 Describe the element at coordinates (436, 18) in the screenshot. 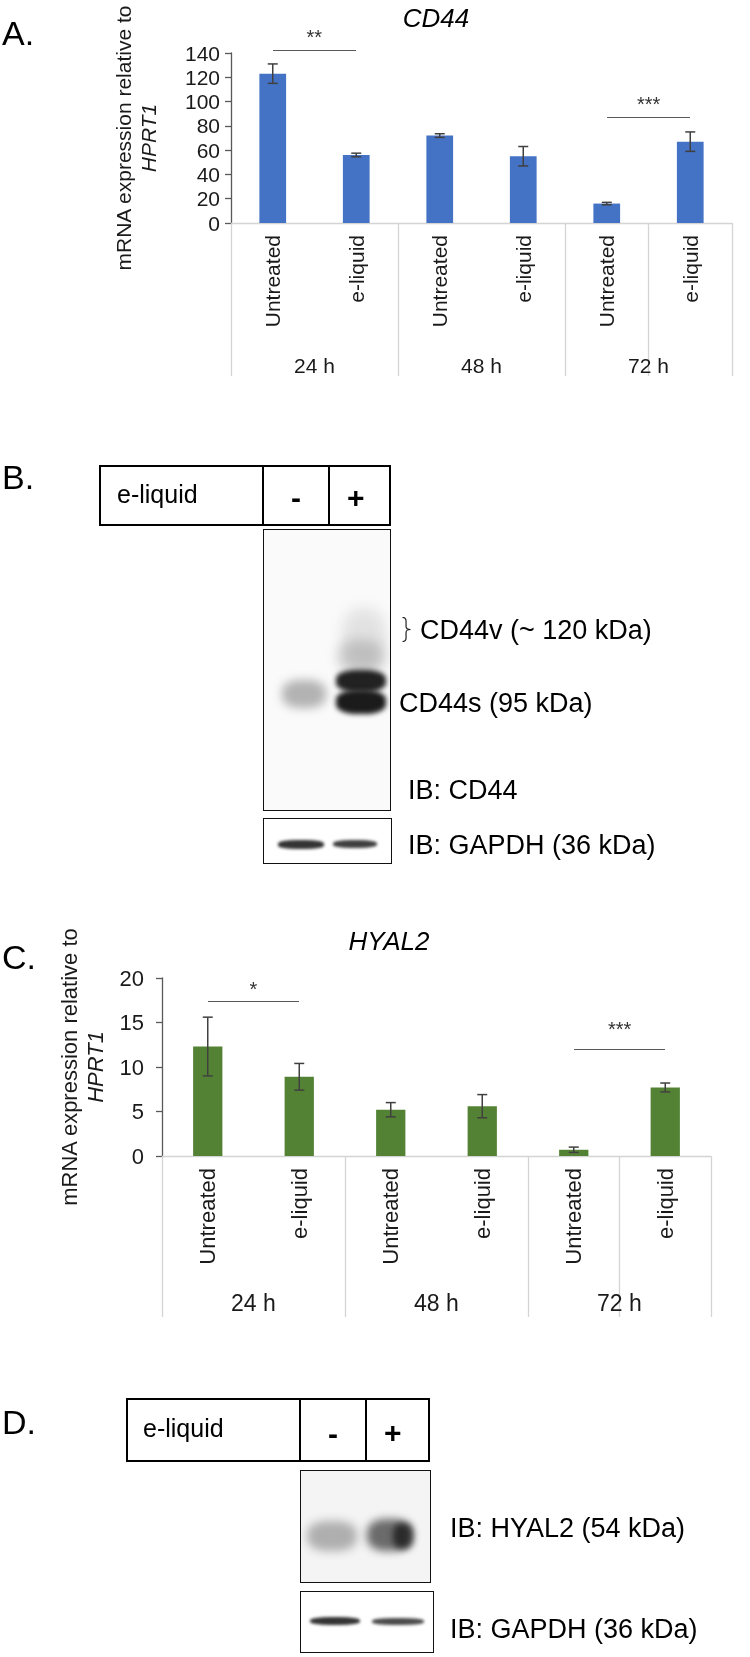

I see `chart-title: CD44` at that location.